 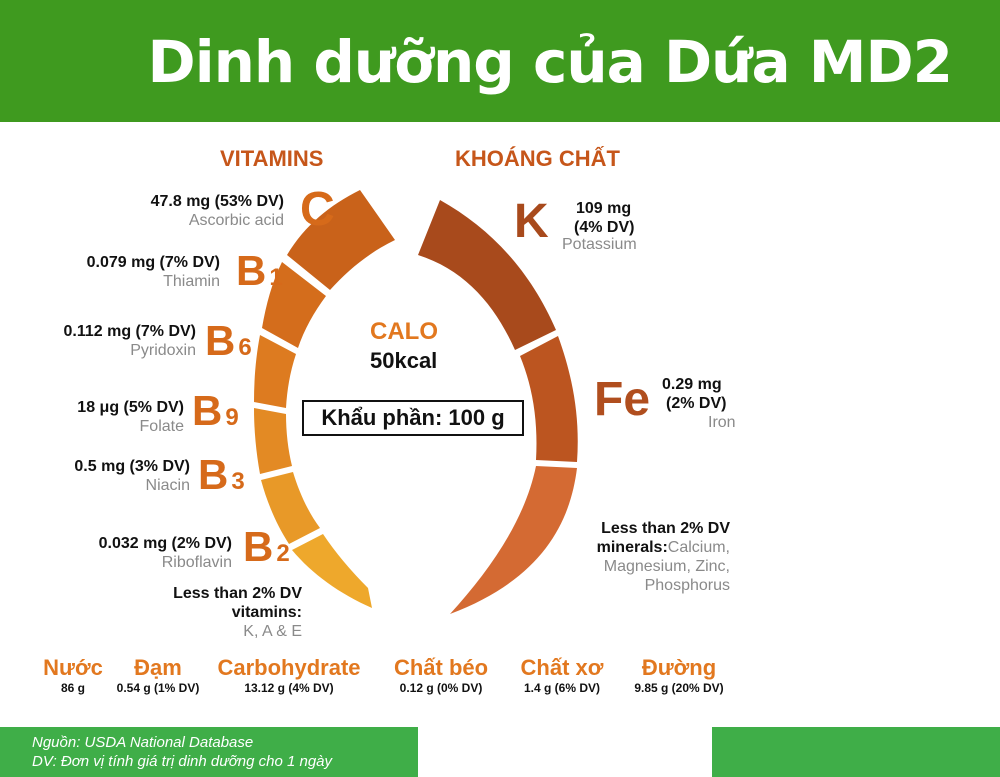 I want to click on vitamin-b2-info: 0.032 mg (2% DV) Riboflavin, so click(x=165, y=553).